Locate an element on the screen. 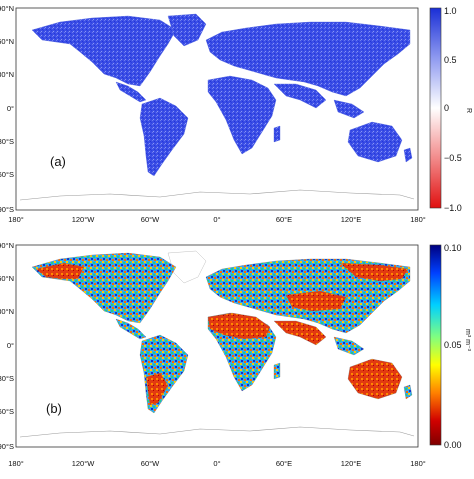 This screenshot has width=474, height=479. panel-b-cb-tick: 0.05 is located at coordinates (453, 345).